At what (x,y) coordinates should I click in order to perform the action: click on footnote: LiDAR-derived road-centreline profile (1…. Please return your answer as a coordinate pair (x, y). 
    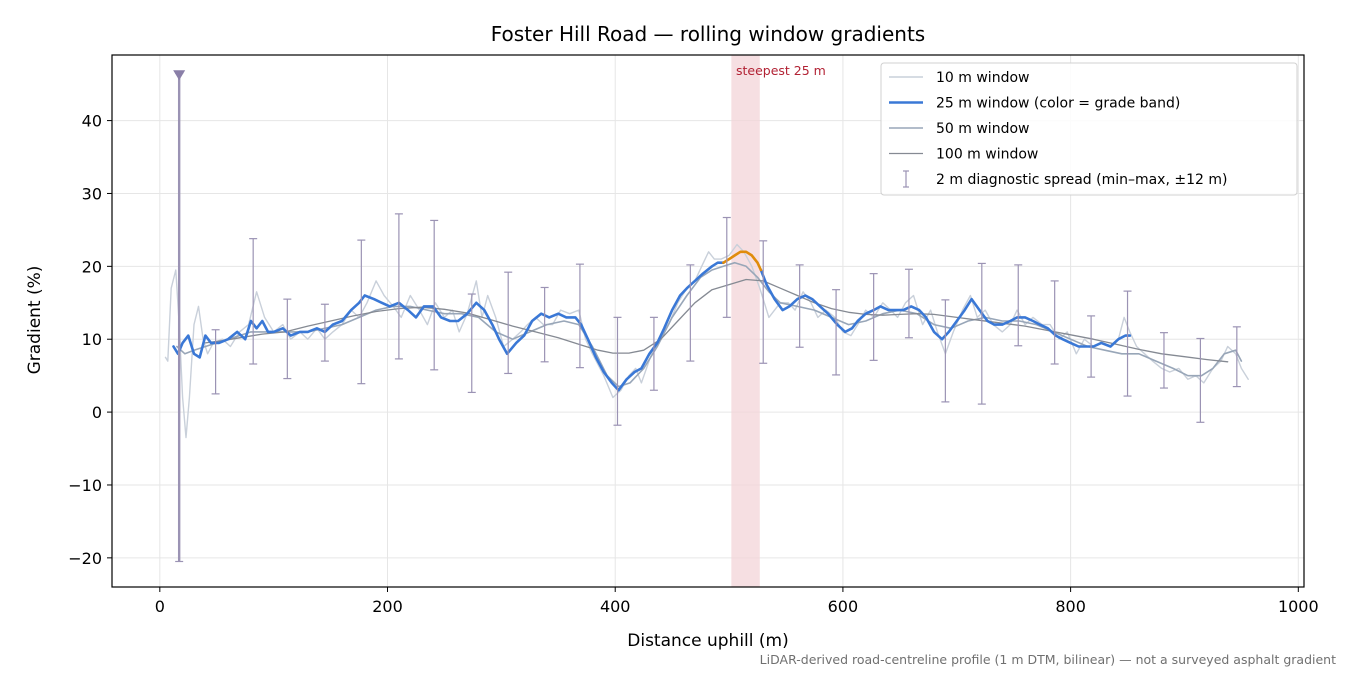
    Looking at the image, I should click on (1048, 659).